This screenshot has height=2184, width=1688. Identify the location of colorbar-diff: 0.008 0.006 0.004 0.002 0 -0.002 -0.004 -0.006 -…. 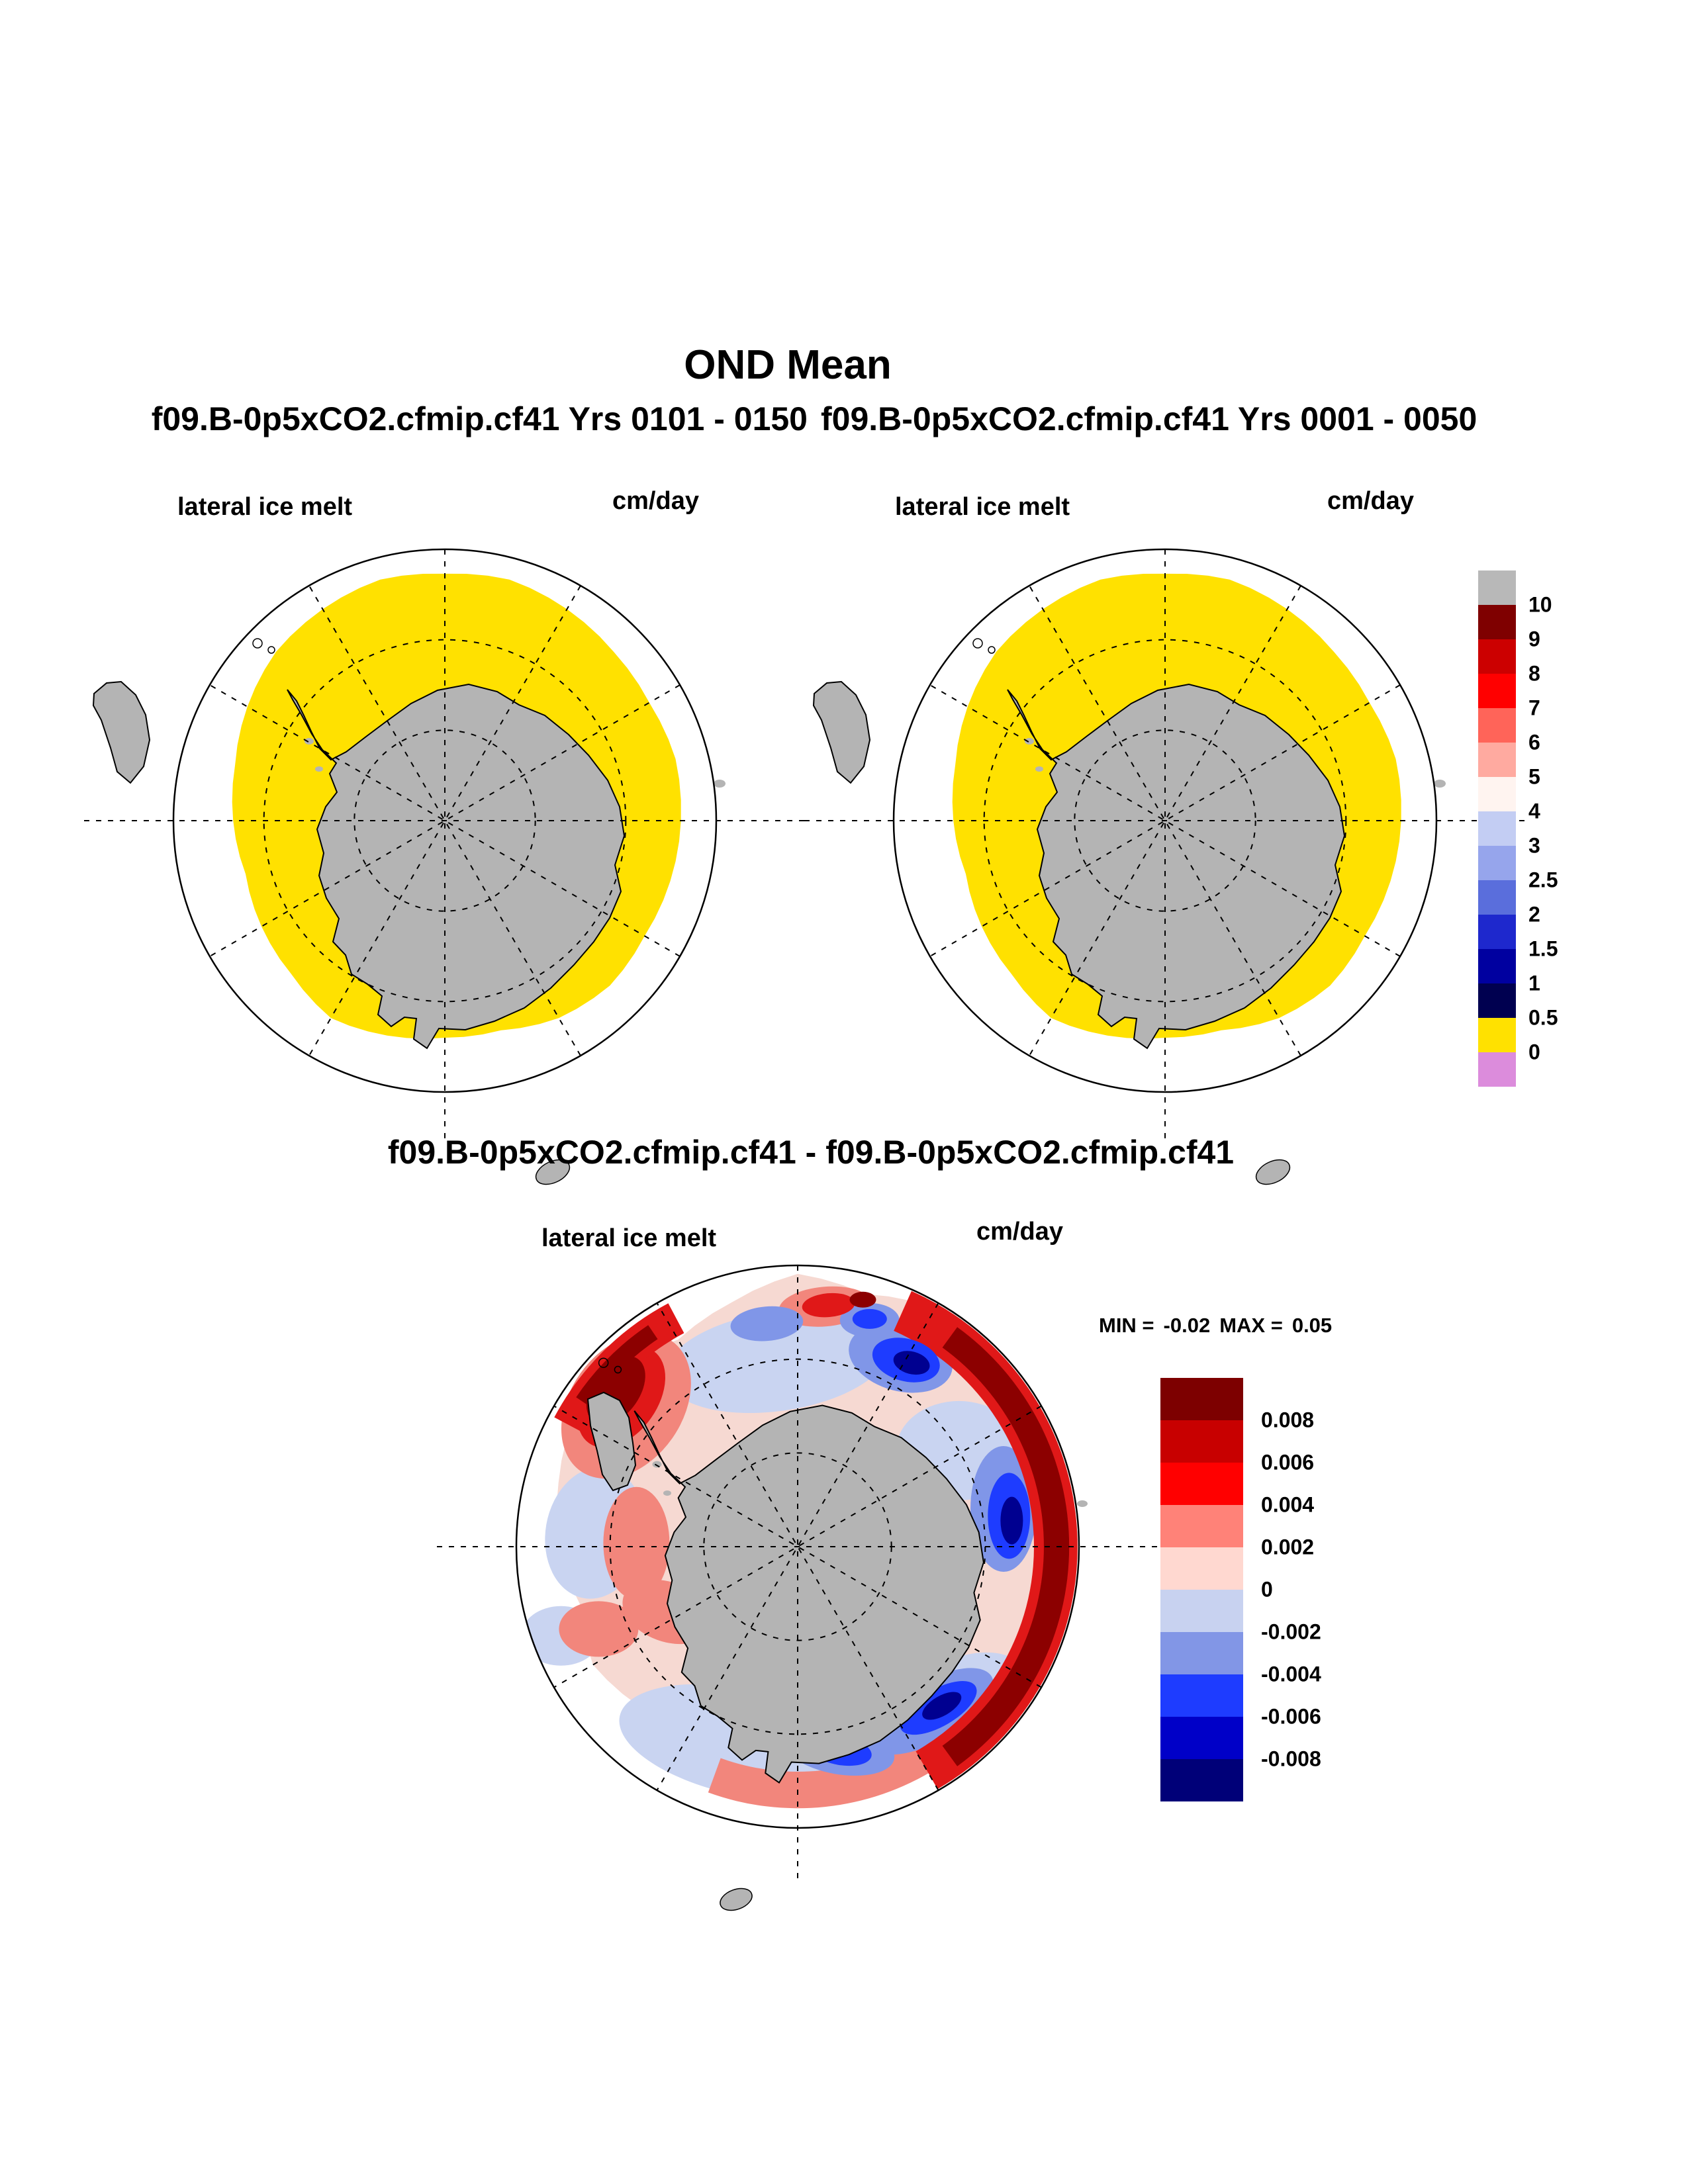
(1269, 1593).